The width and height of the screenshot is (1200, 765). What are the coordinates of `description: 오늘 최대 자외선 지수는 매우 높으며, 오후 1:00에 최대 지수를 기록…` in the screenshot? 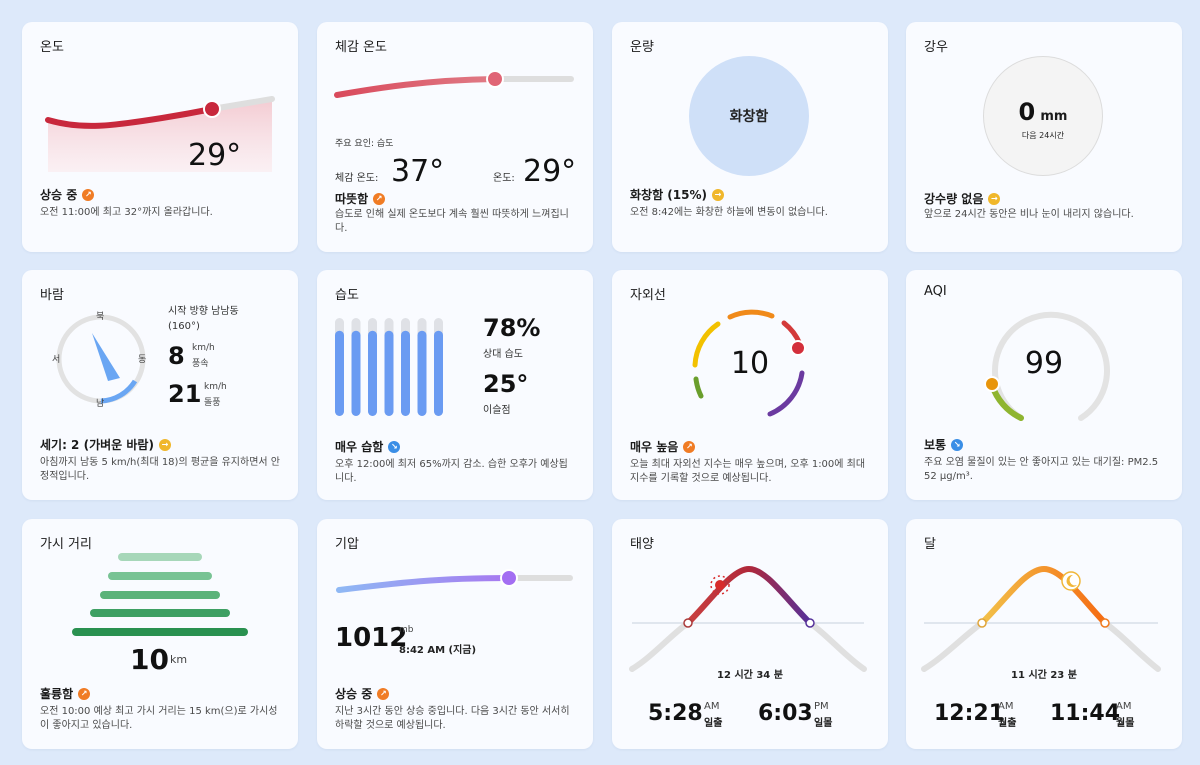 It's located at (748, 471).